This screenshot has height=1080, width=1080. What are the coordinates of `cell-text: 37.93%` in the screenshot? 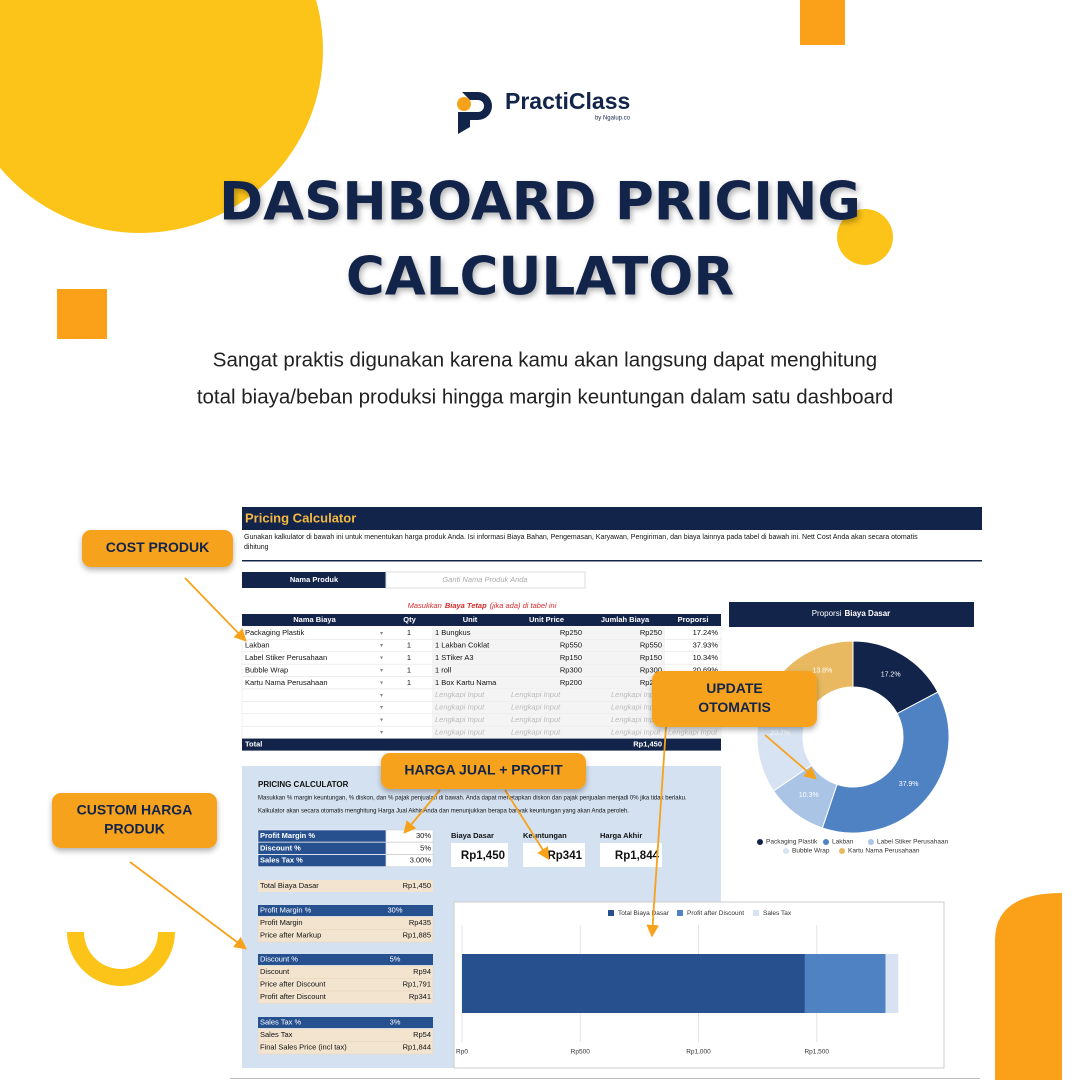 It's located at (706, 645).